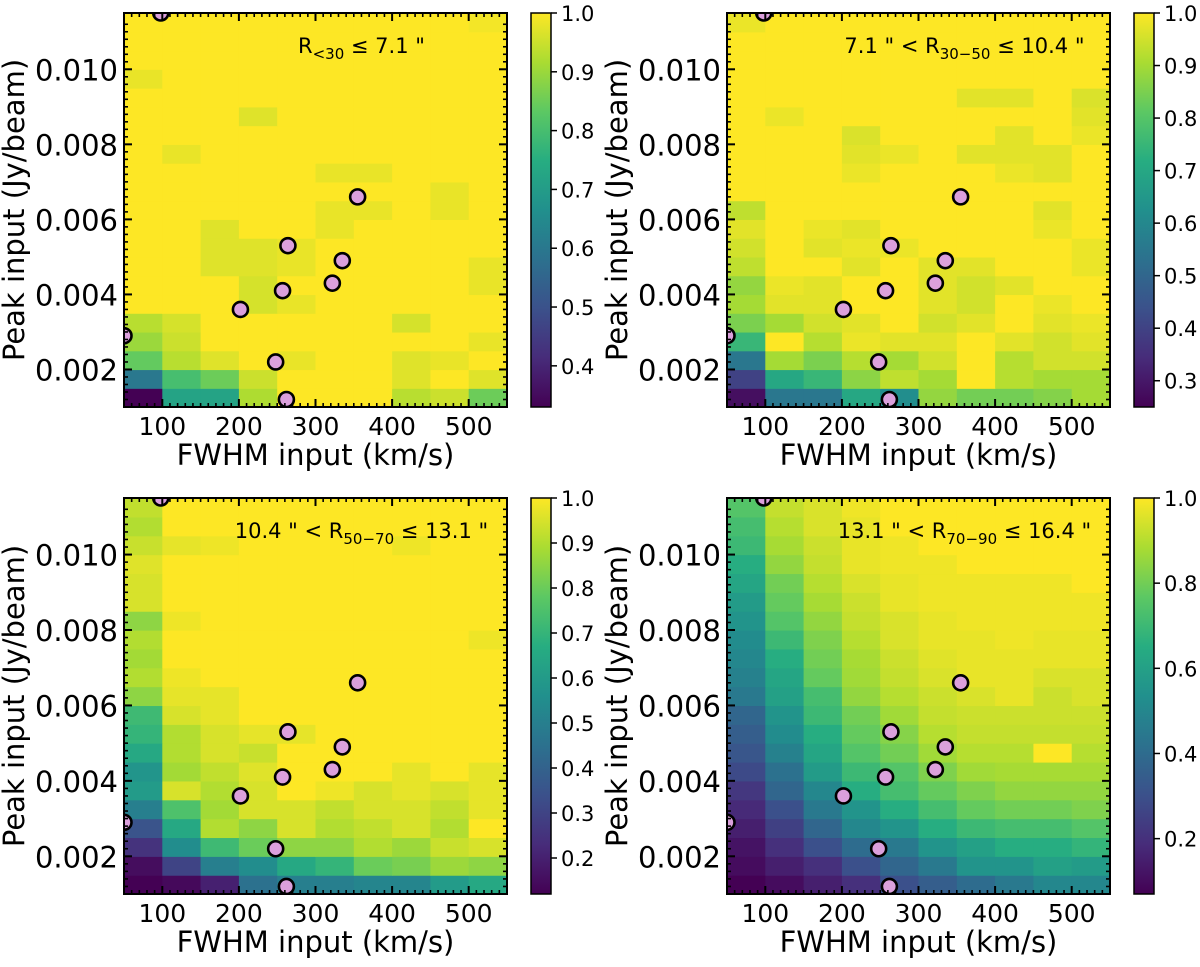 The image size is (1200, 967). Describe the element at coordinates (76, 706) in the screenshot. I see `y-tick-label: 0.006` at that location.